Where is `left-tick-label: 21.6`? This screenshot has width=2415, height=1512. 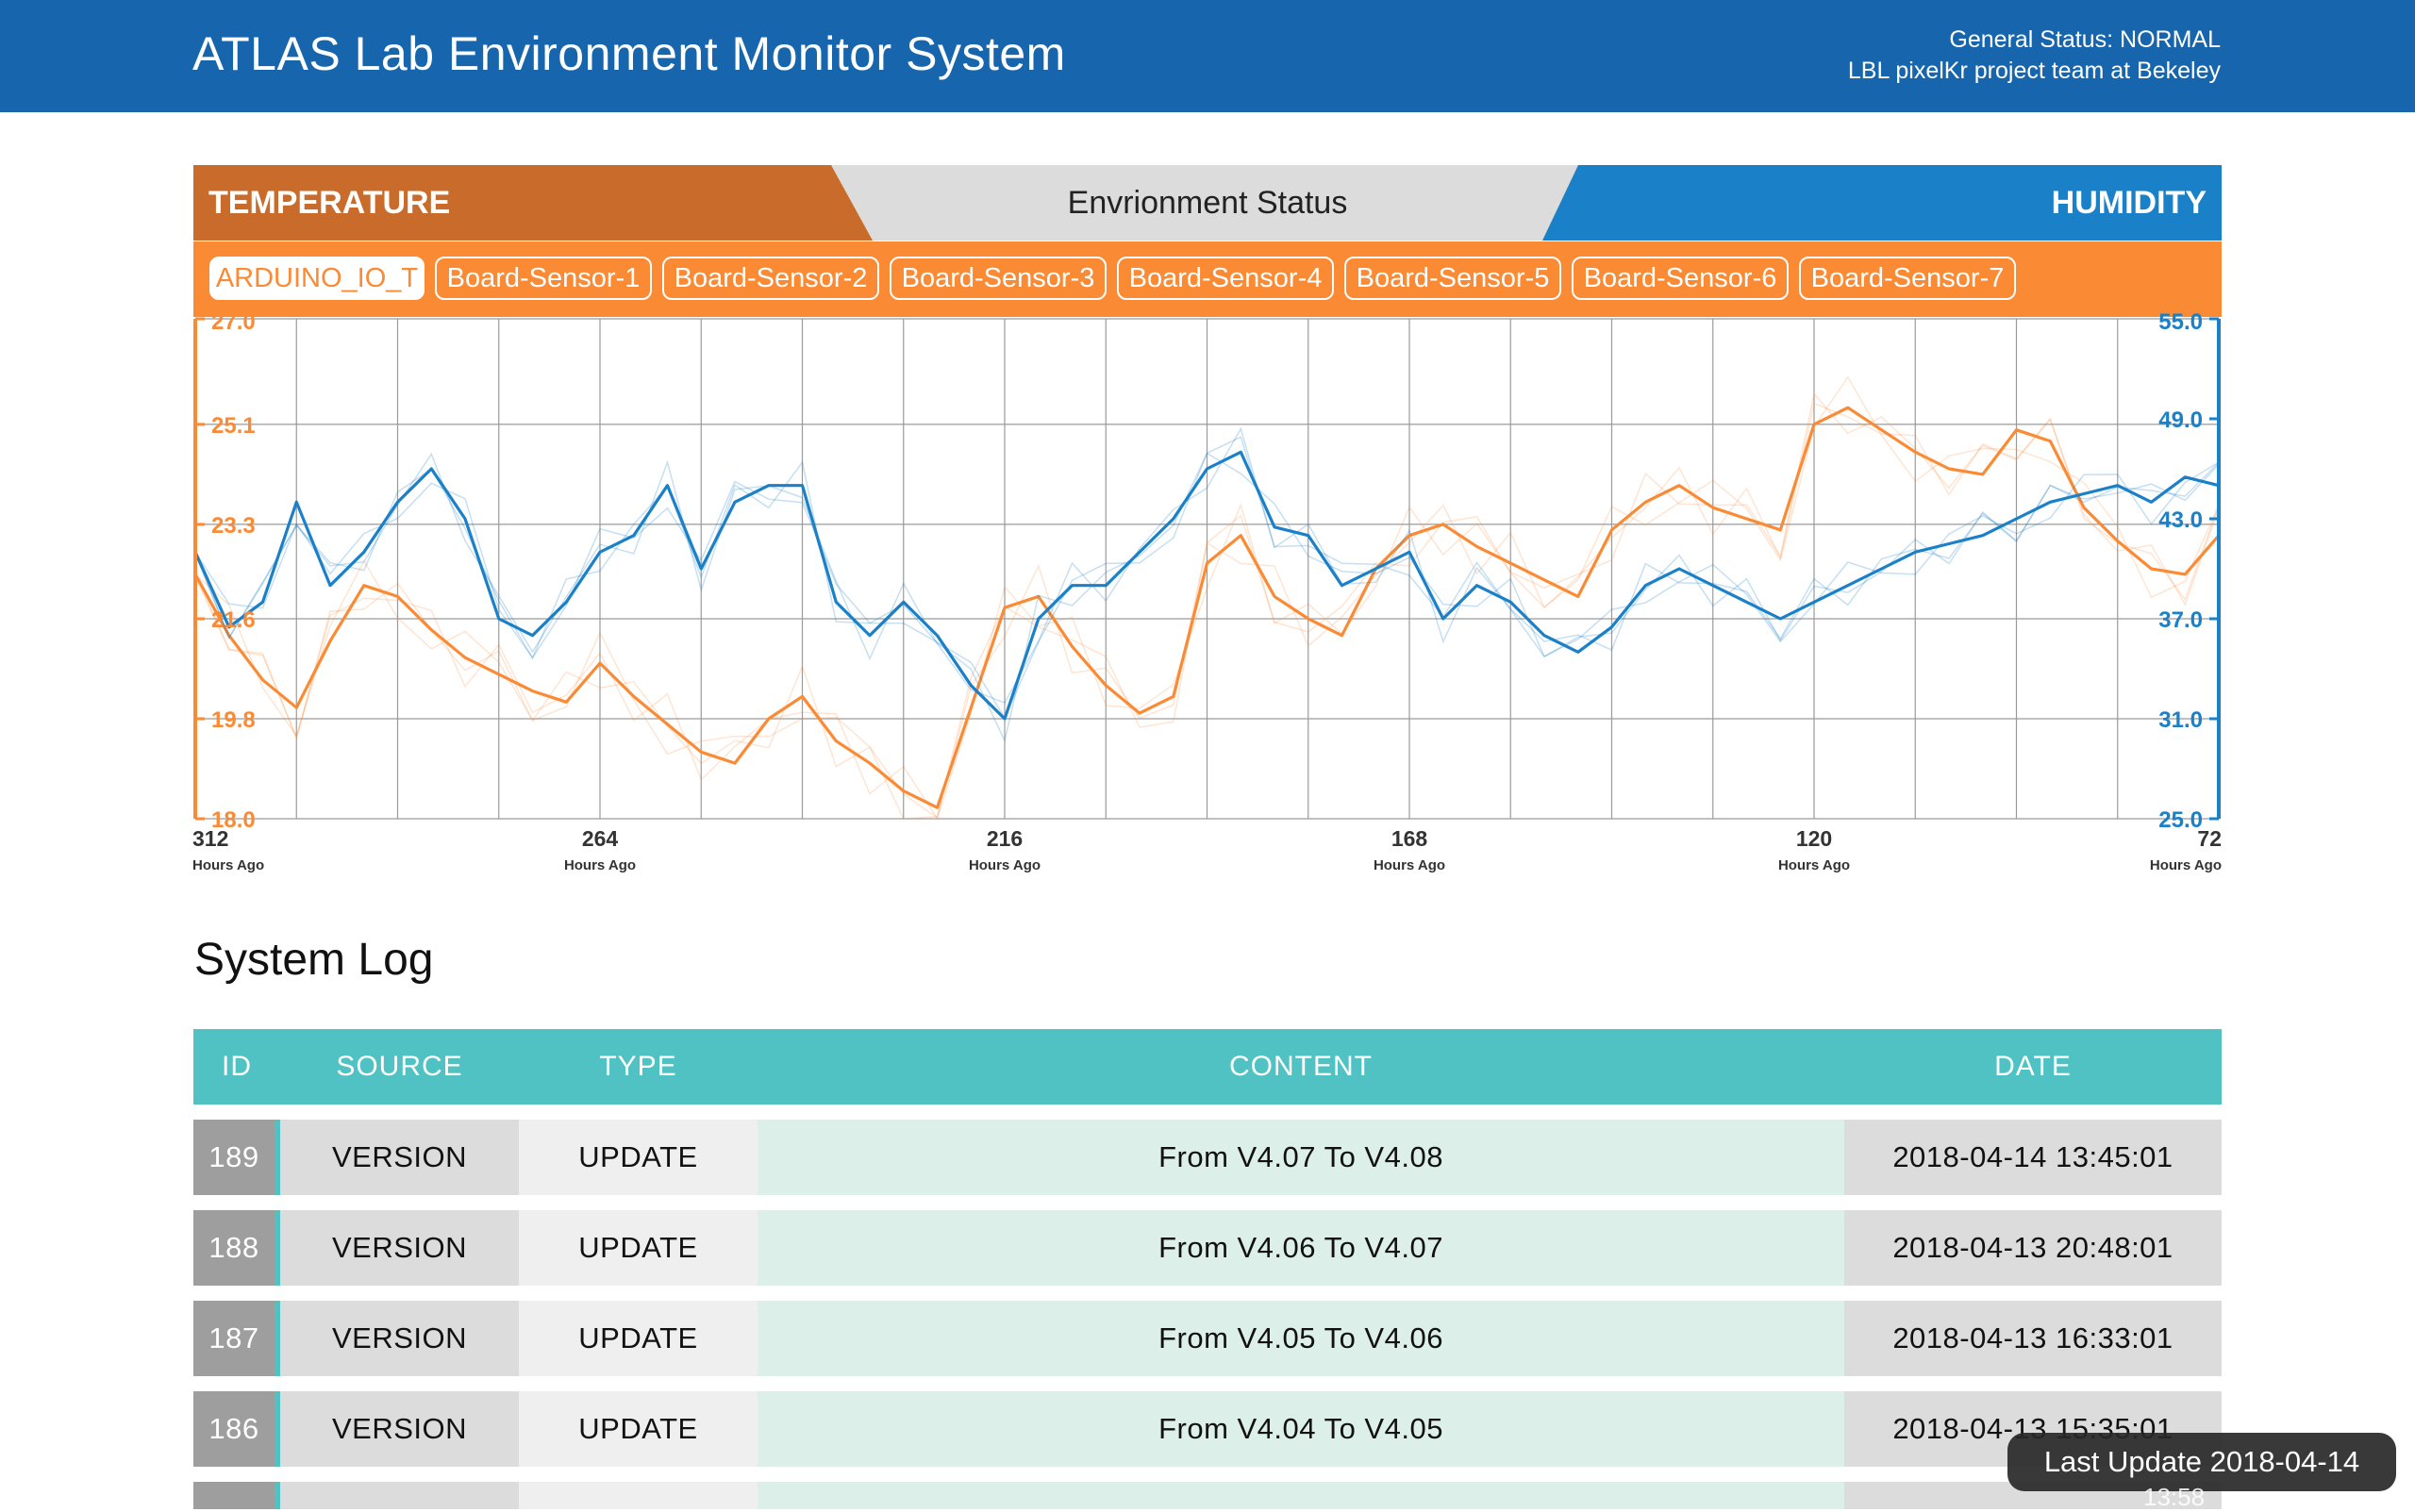 left-tick-label: 21.6 is located at coordinates (234, 620).